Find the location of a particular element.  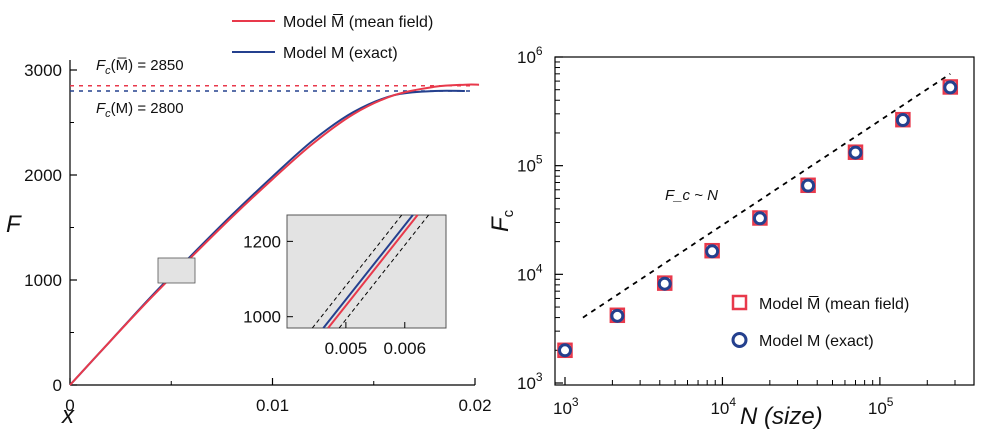

right-x-label: N (size) is located at coordinates (781, 416).